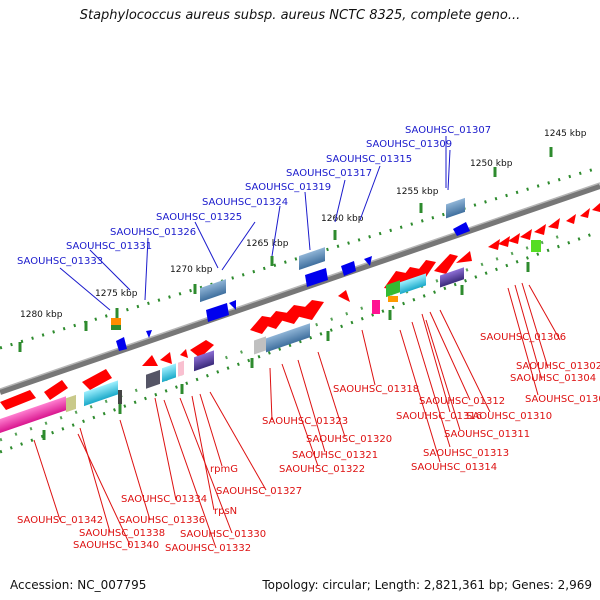 Image resolution: width=600 pixels, height=600 pixels. I want to click on ruler-label-1265: 1265 kbp, so click(267, 244).